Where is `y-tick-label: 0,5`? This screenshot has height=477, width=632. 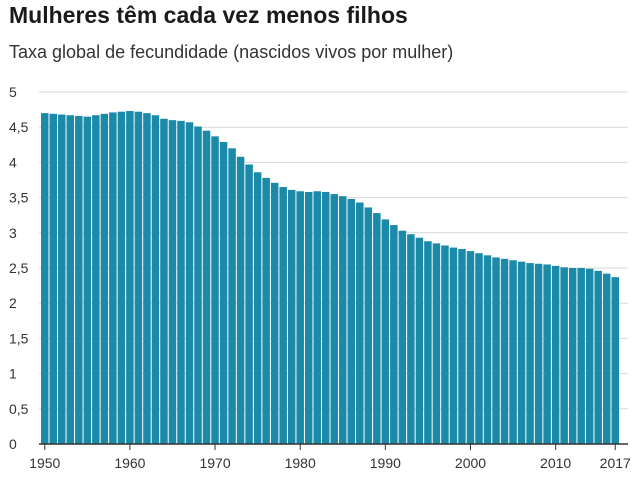 y-tick-label: 0,5 is located at coordinates (19, 409).